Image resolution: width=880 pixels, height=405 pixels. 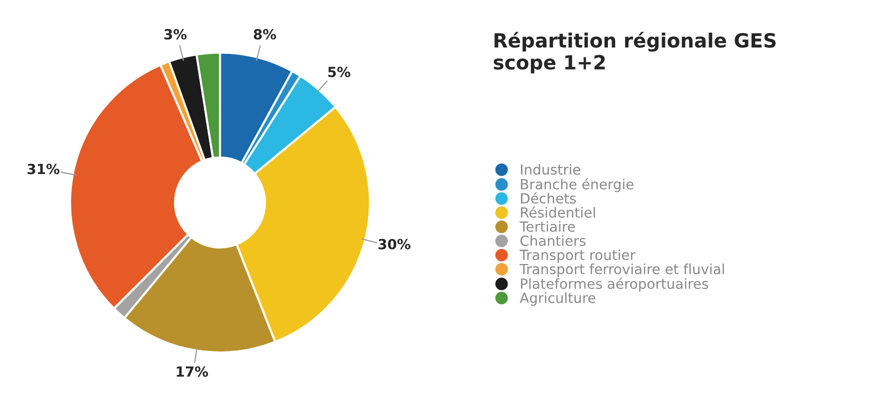 I want to click on legend-label: Transport ferroviaire et fluvial, so click(x=622, y=270).